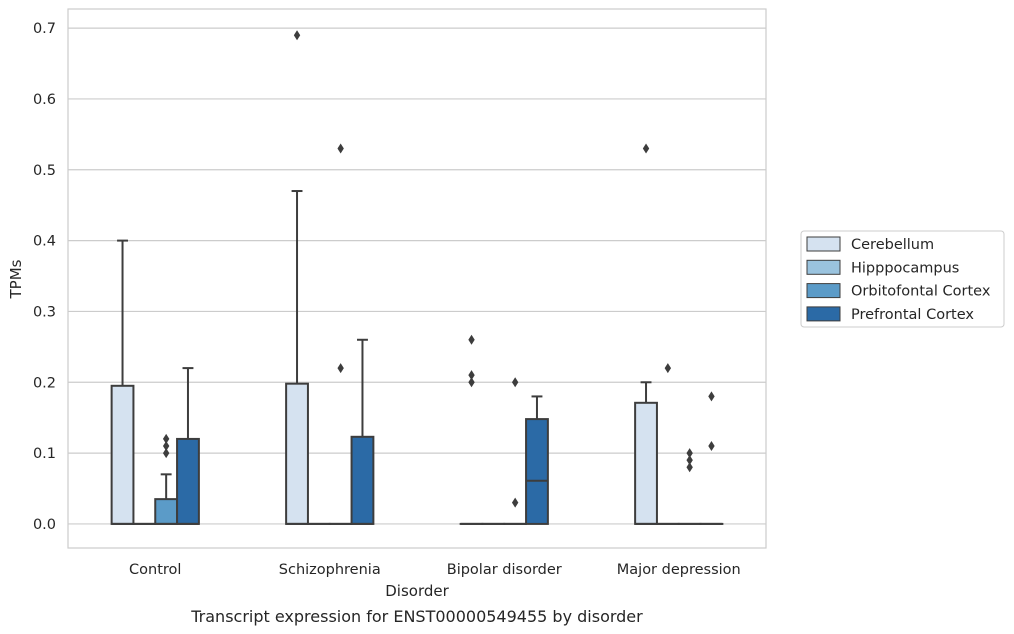 This screenshot has width=1014, height=634. Describe the element at coordinates (921, 292) in the screenshot. I see `legend-label: Orbitofontal Cortex` at that location.